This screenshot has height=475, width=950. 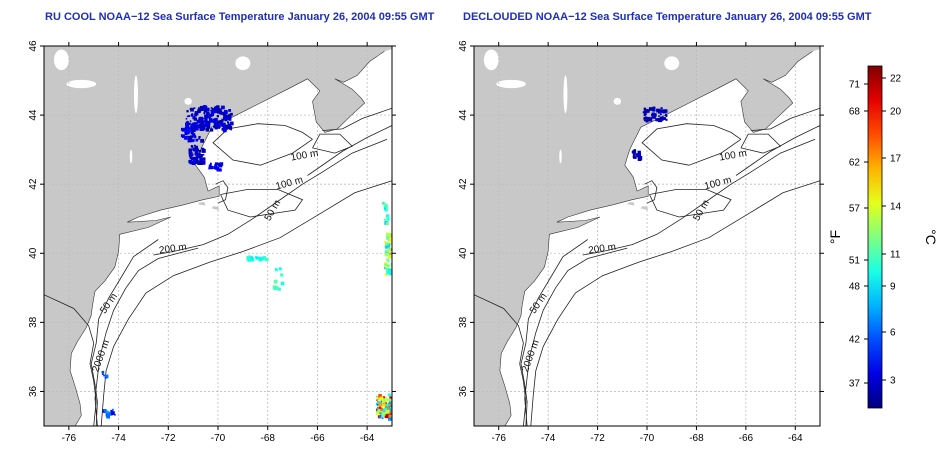 I want to click on x-tick-label: -76, so click(x=498, y=438).